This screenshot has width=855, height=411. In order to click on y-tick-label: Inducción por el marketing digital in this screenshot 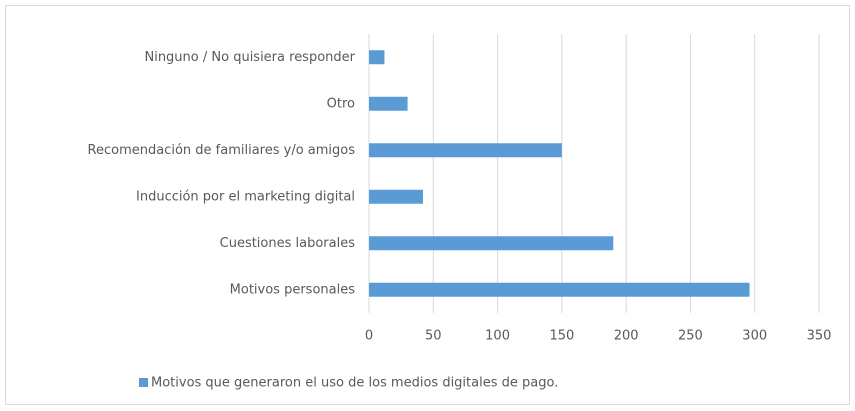, I will do `click(245, 196)`.